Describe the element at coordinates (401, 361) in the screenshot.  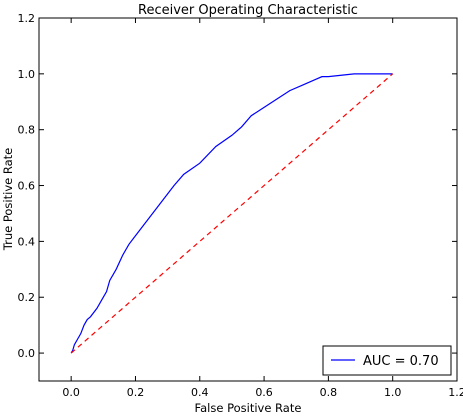
I see `legend-label-auc: AUC = 0.70` at that location.